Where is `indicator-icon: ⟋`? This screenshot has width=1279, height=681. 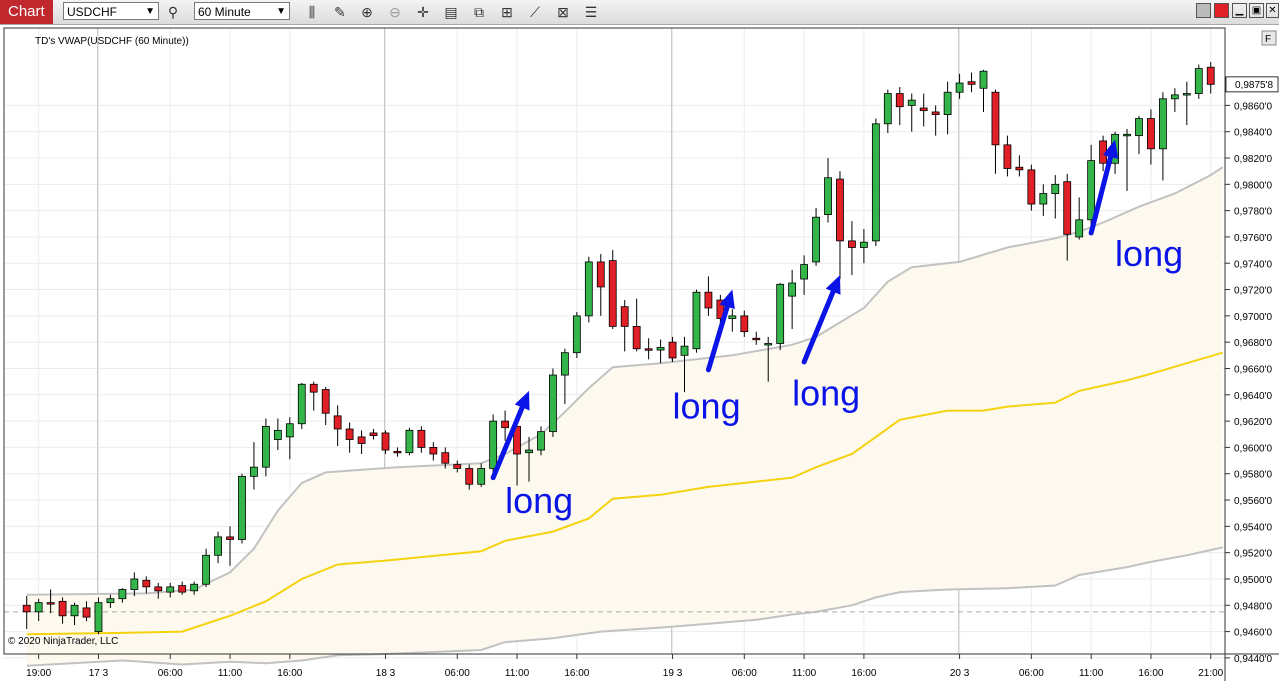
indicator-icon: ⟋ is located at coordinates (535, 12).